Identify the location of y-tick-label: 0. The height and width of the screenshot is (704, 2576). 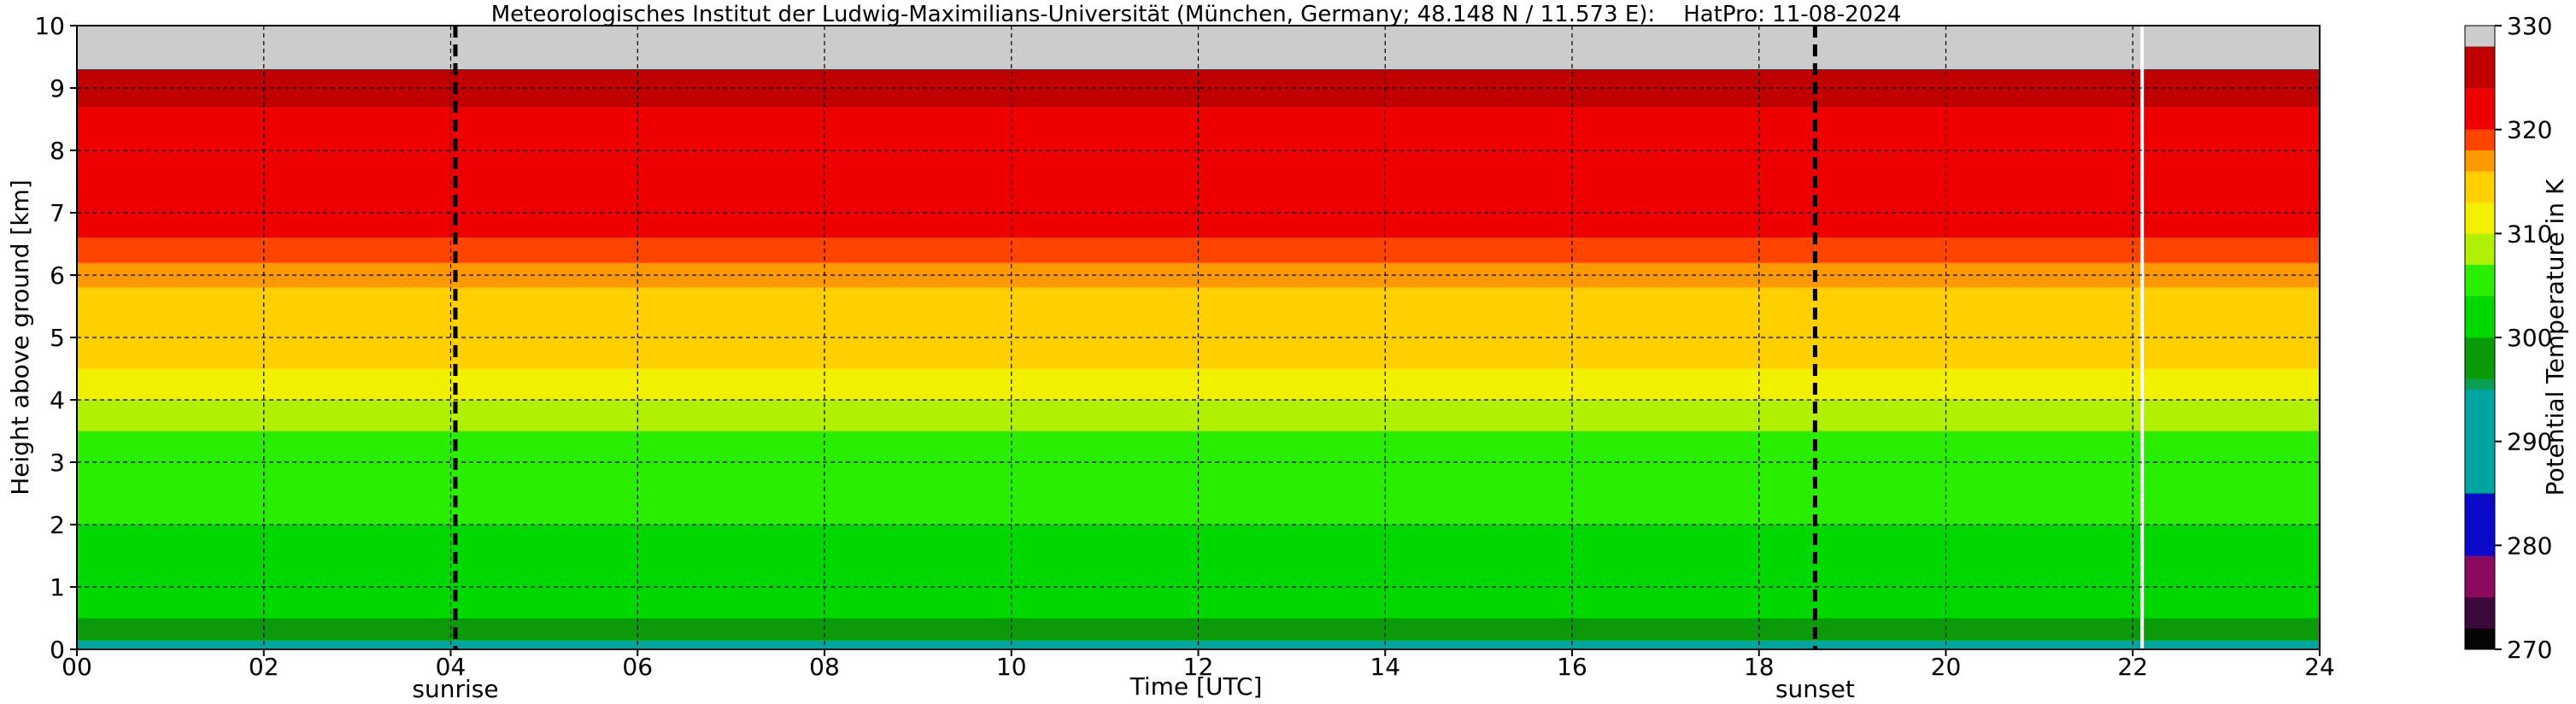
(57, 650).